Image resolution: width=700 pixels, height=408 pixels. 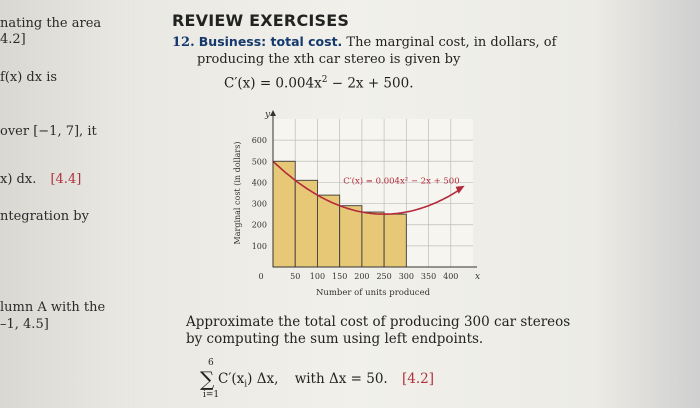 I want to click on y-tick-label-2: 300, so click(x=259, y=204).